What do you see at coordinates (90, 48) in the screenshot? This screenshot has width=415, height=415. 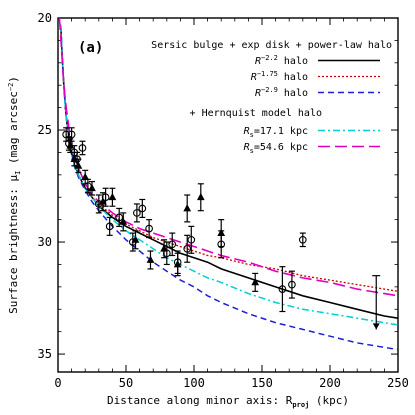 I see `panel-label: (a)` at bounding box center [90, 48].